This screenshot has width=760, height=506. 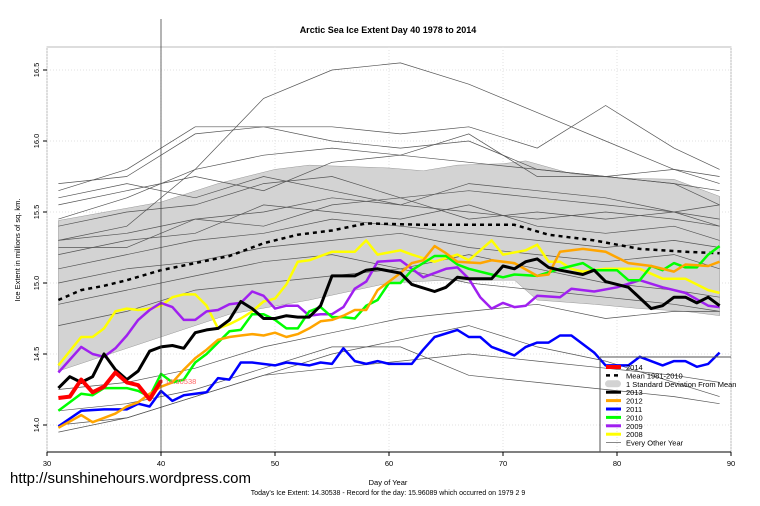 I want to click on y-tick-label: 15.0, so click(x=36, y=283).